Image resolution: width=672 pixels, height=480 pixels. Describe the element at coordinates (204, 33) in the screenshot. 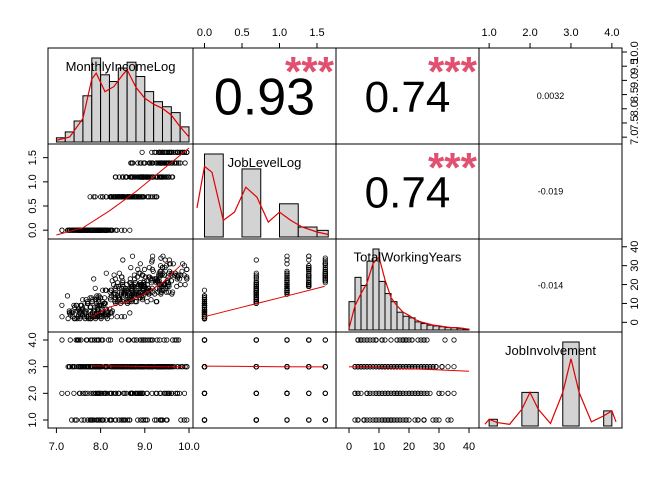

I see `tick-label: 0.0` at that location.